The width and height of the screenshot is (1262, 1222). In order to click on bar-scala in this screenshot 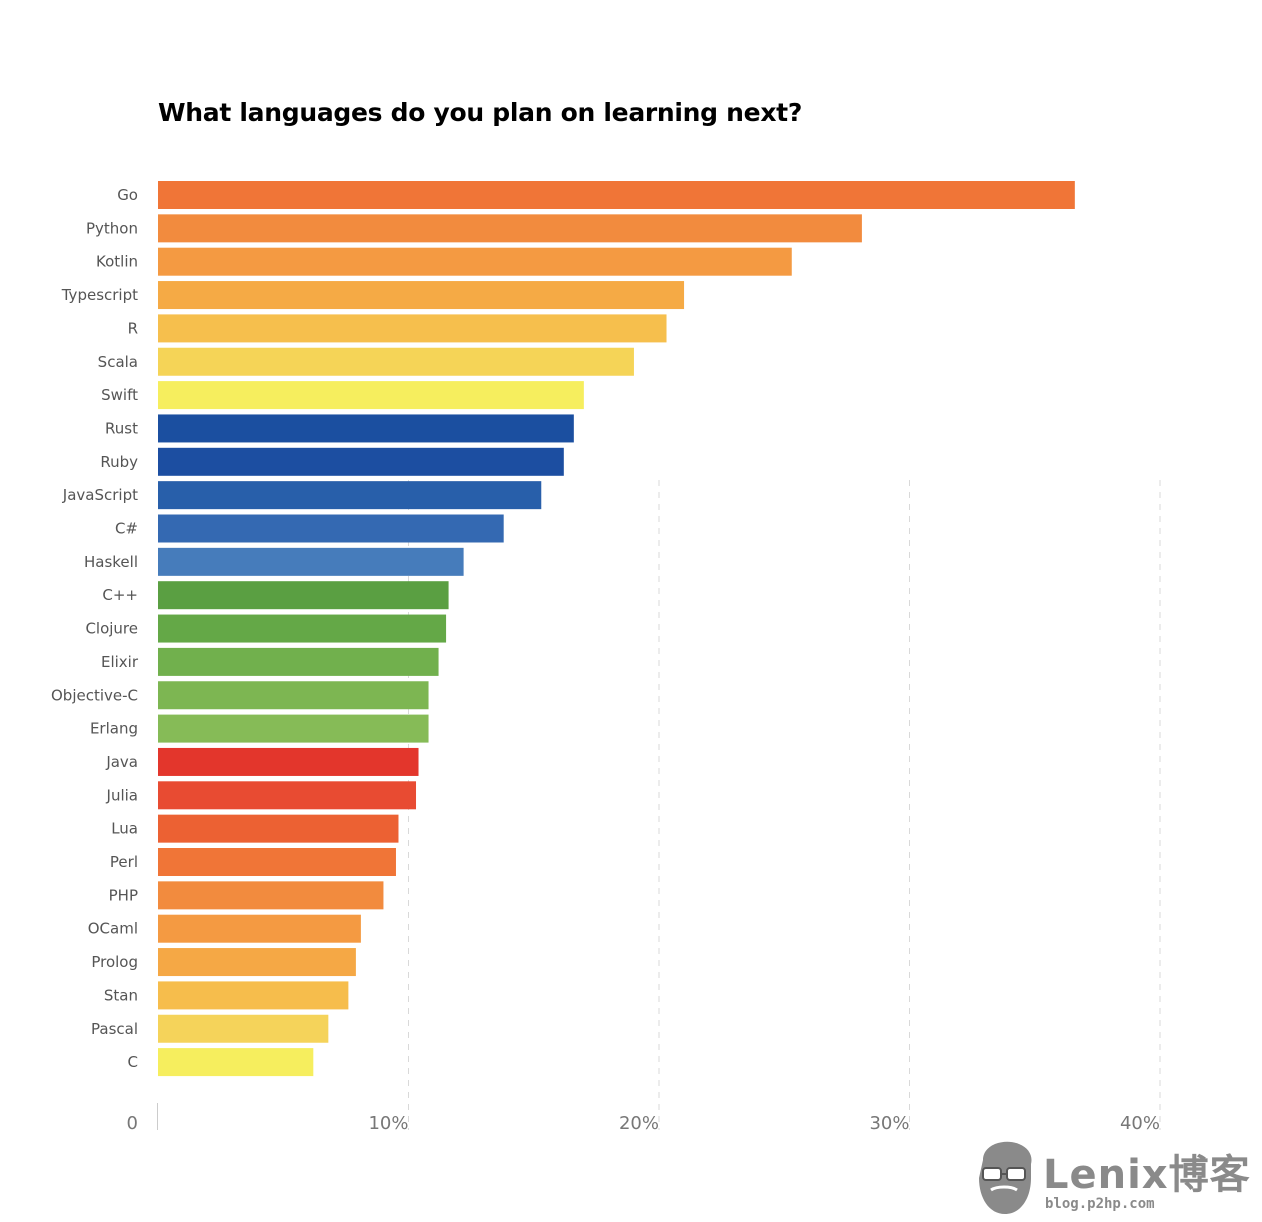, I will do `click(396, 361)`.